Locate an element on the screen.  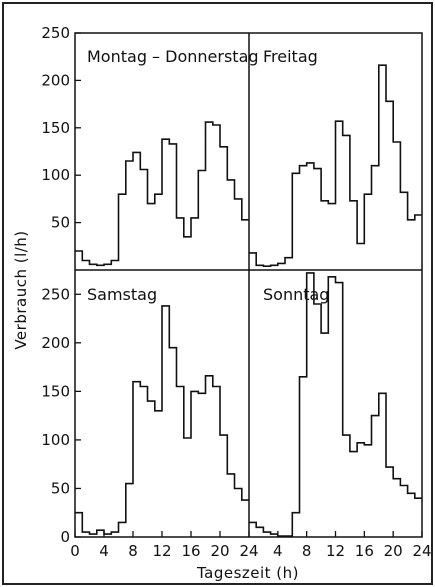
x-tick-label-right: 4 is located at coordinates (278, 551).